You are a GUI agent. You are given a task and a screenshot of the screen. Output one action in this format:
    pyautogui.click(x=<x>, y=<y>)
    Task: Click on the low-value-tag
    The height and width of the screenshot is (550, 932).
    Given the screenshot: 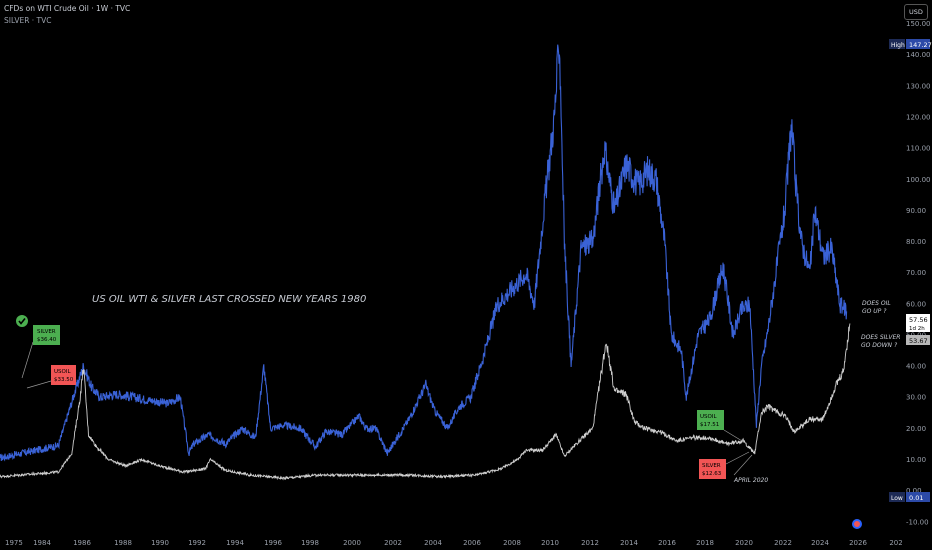 What is the action you would take?
    pyautogui.click(x=918, y=497)
    